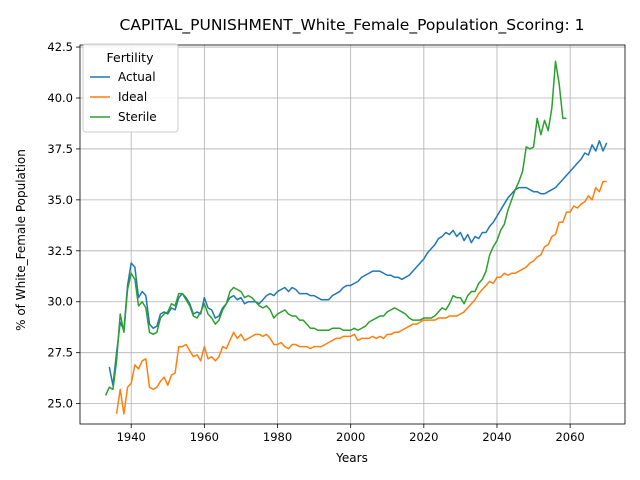  I want to click on x-tick-label: 2060, so click(569, 437).